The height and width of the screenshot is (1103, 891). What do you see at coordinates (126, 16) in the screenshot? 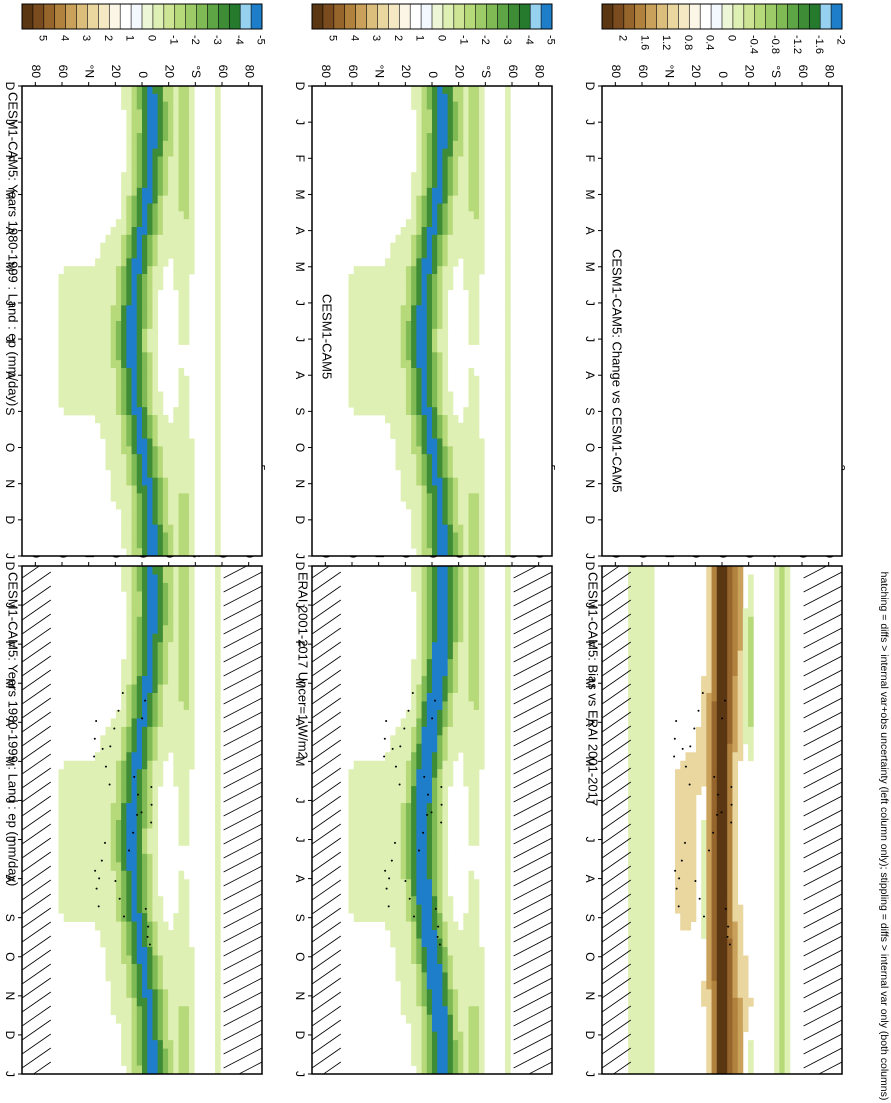
I see `colorbar-p2-swatch` at bounding box center [126, 16].